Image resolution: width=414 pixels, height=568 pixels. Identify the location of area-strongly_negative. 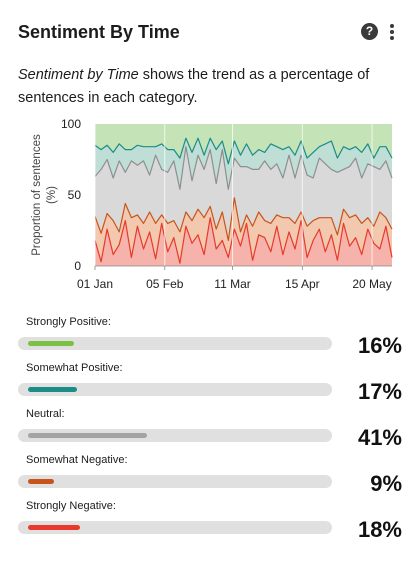
(243, 241).